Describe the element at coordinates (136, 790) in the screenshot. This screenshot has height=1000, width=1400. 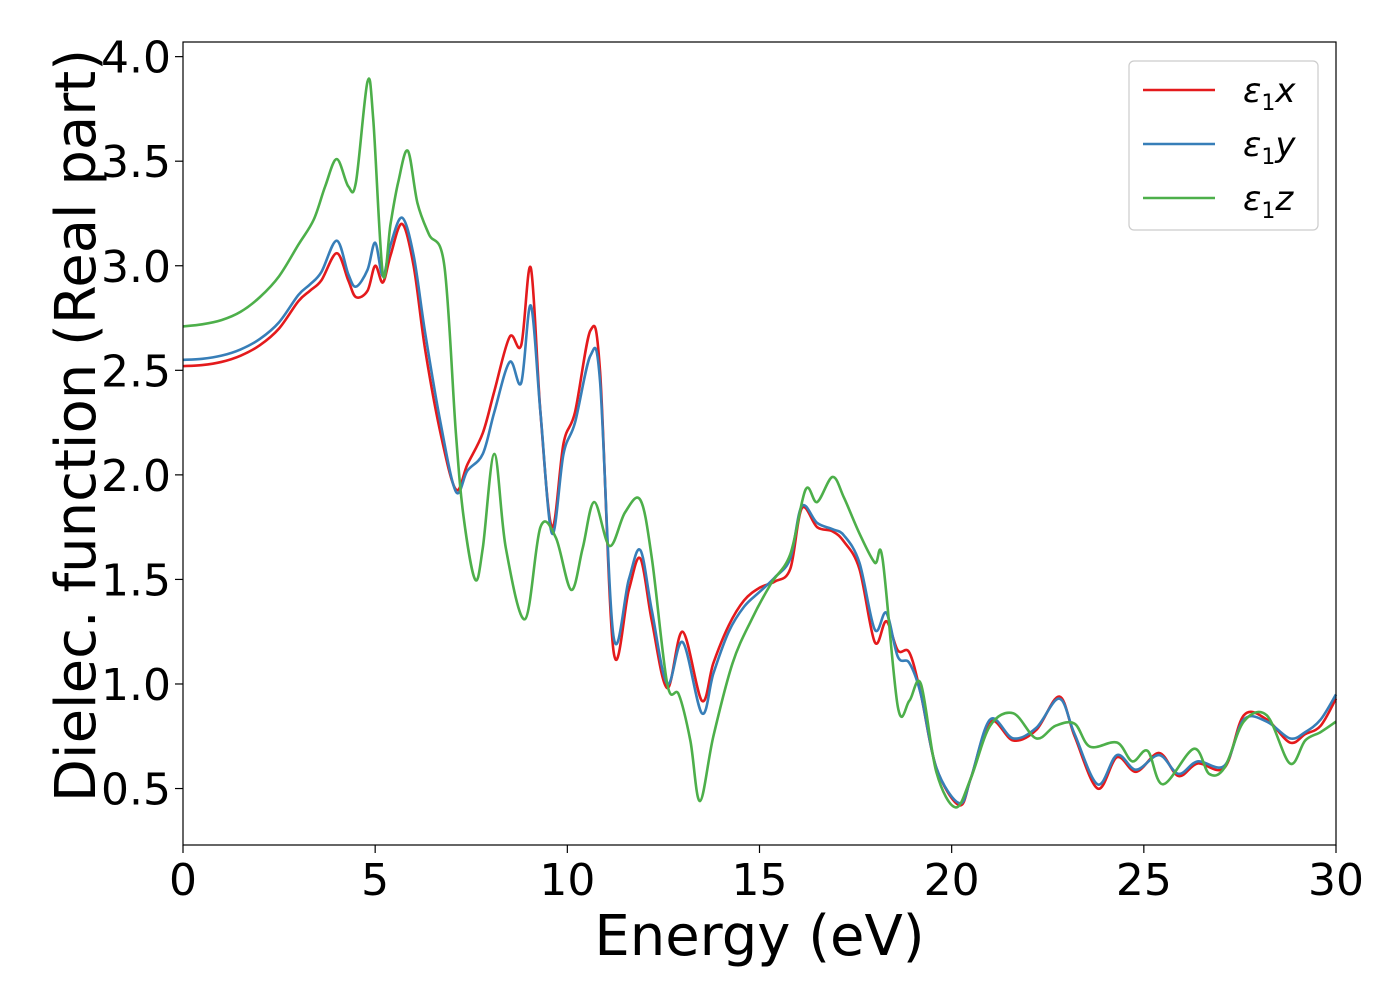
I see `y-tick-label: 0.5` at that location.